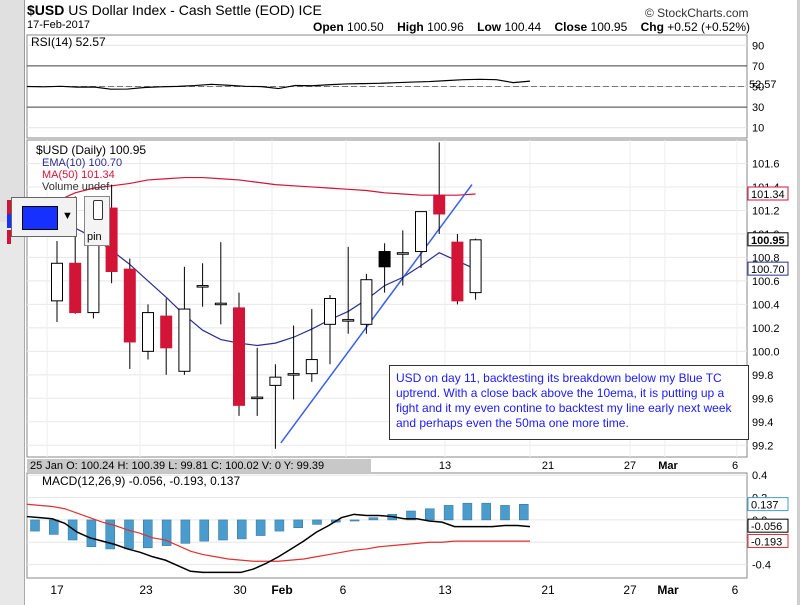 This screenshot has height=605, width=800. What do you see at coordinates (571, 27) in the screenshot?
I see `close-label: Close` at bounding box center [571, 27].